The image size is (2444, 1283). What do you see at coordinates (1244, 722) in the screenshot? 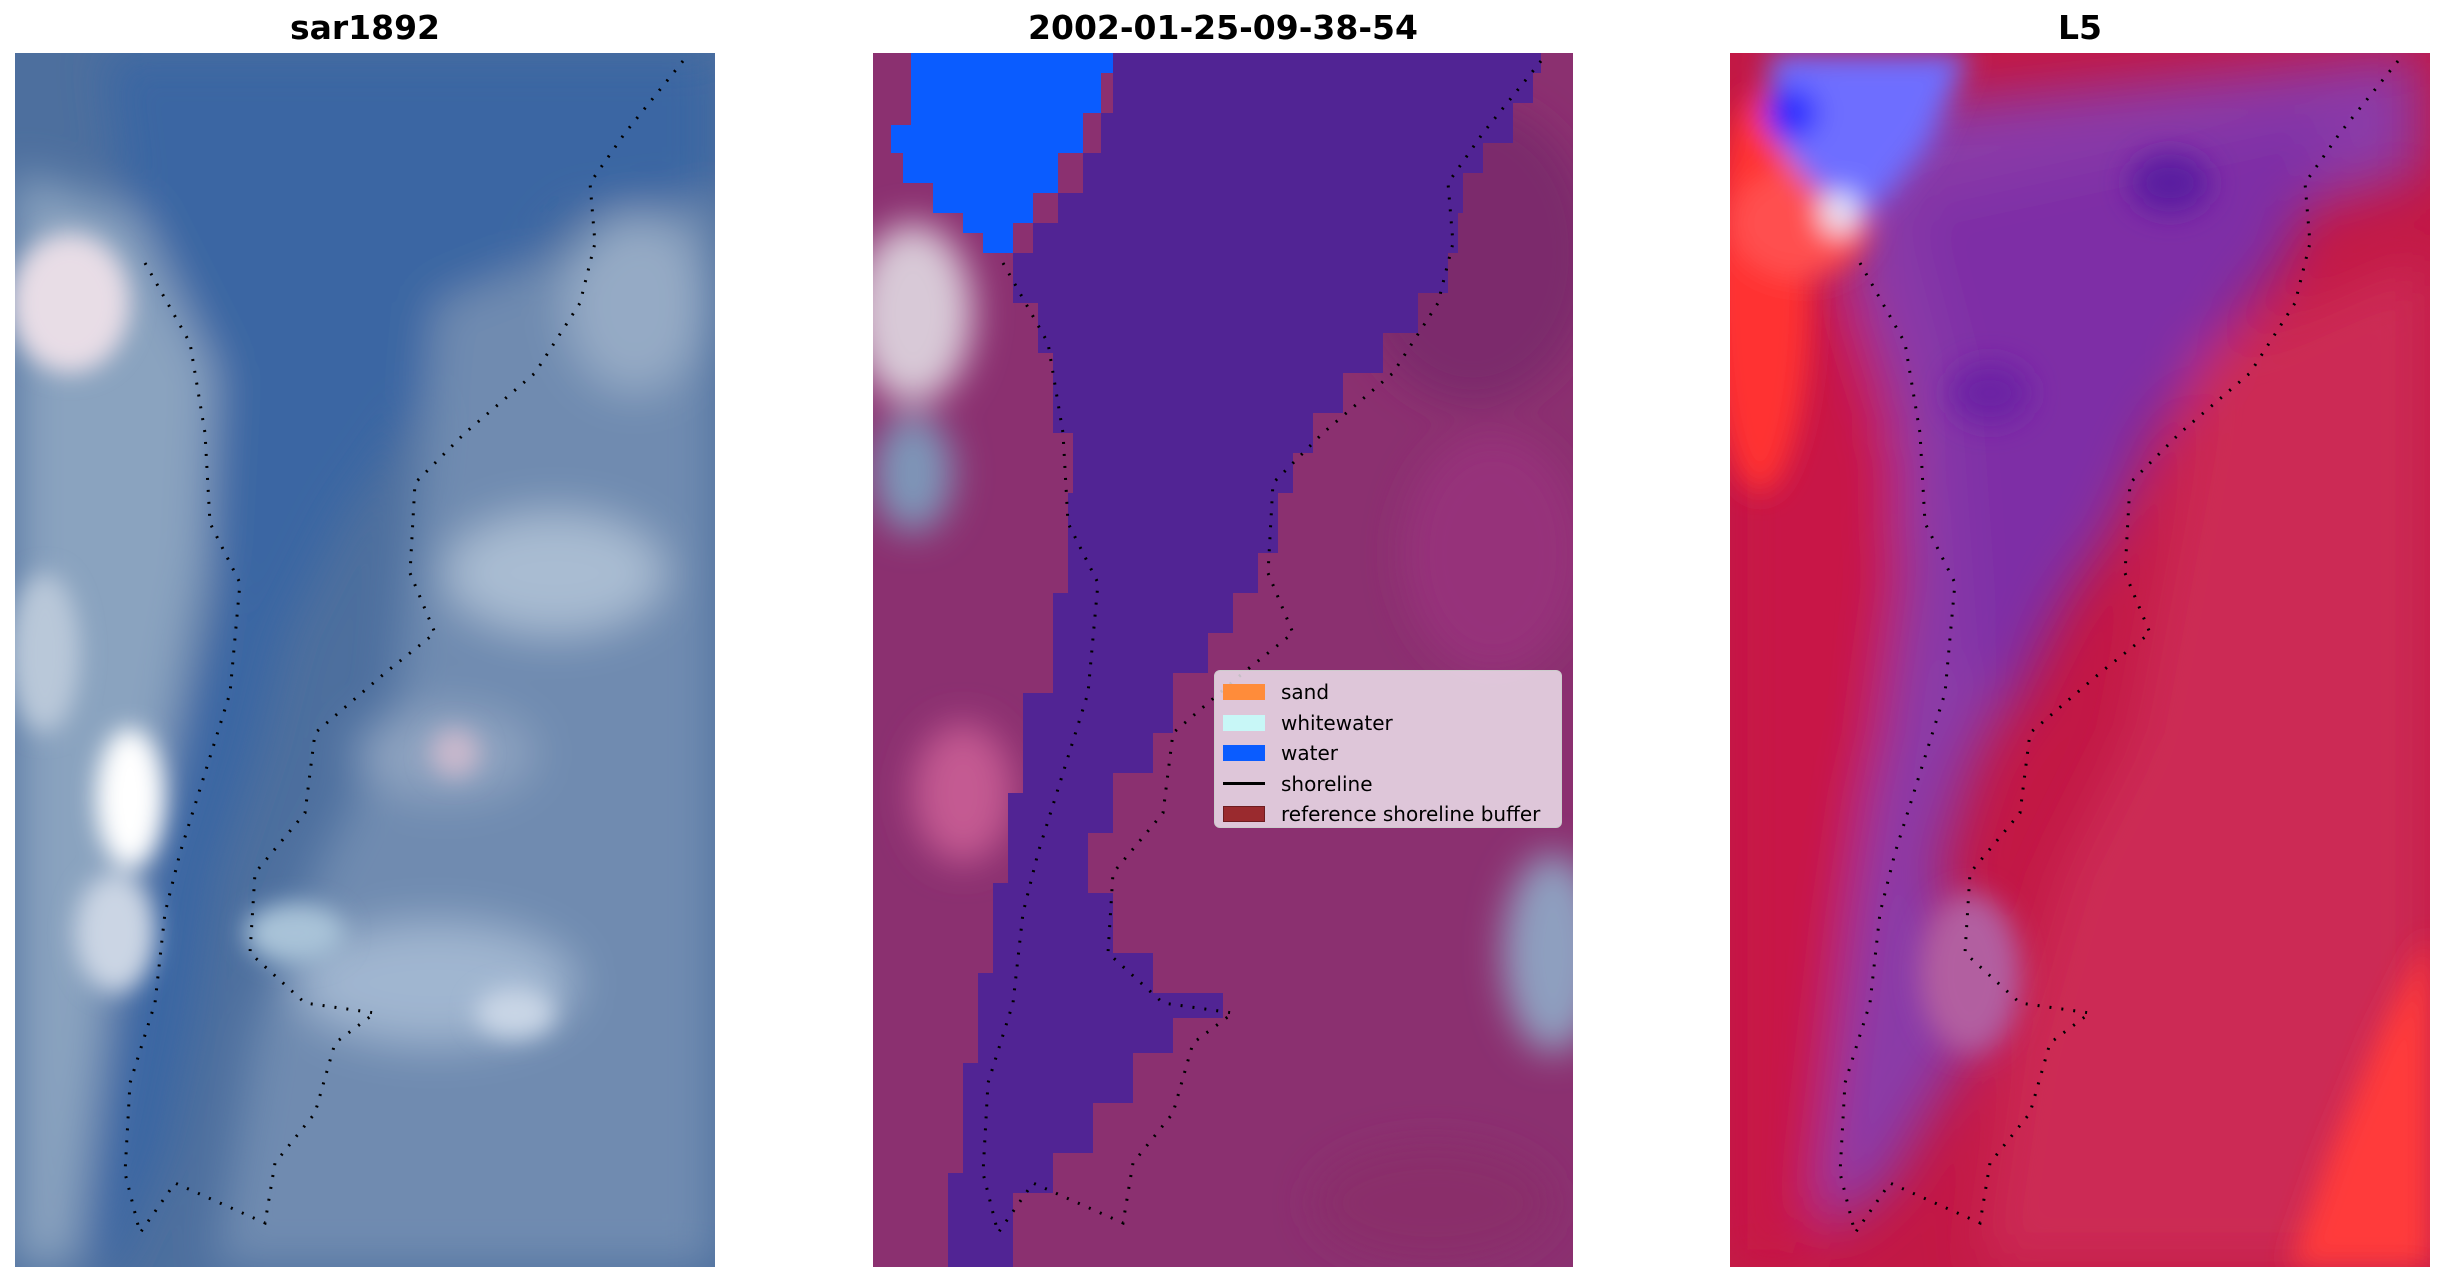
I see `legend-swatch-whitewater` at bounding box center [1244, 722].